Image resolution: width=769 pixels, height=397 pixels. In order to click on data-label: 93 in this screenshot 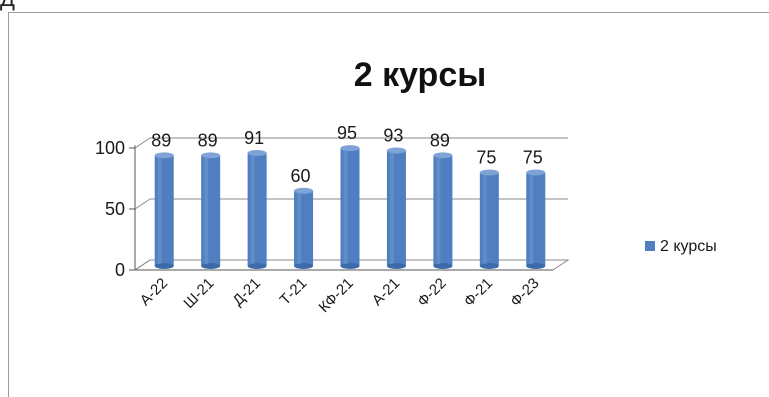, I will do `click(393, 136)`.